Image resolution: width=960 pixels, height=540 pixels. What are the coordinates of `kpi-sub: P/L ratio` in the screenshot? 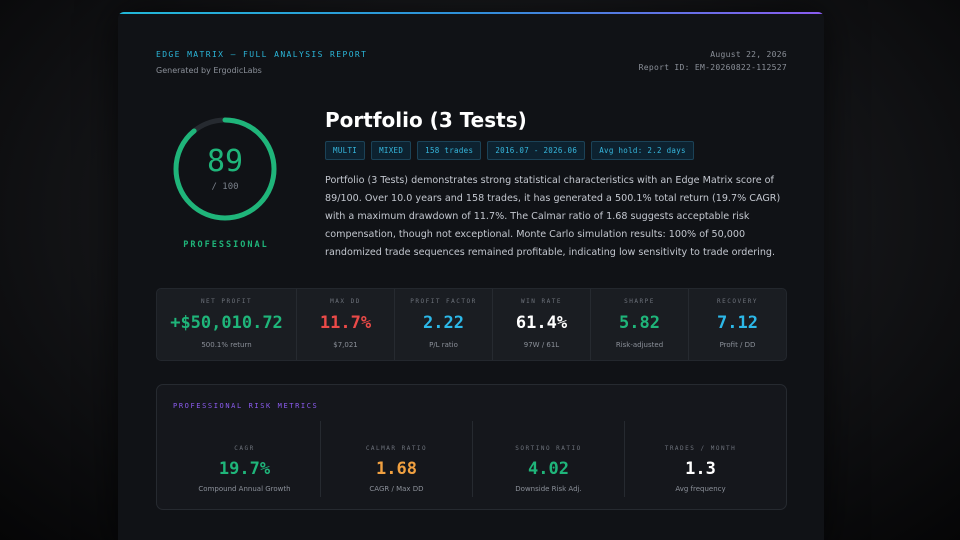 It's located at (443, 345).